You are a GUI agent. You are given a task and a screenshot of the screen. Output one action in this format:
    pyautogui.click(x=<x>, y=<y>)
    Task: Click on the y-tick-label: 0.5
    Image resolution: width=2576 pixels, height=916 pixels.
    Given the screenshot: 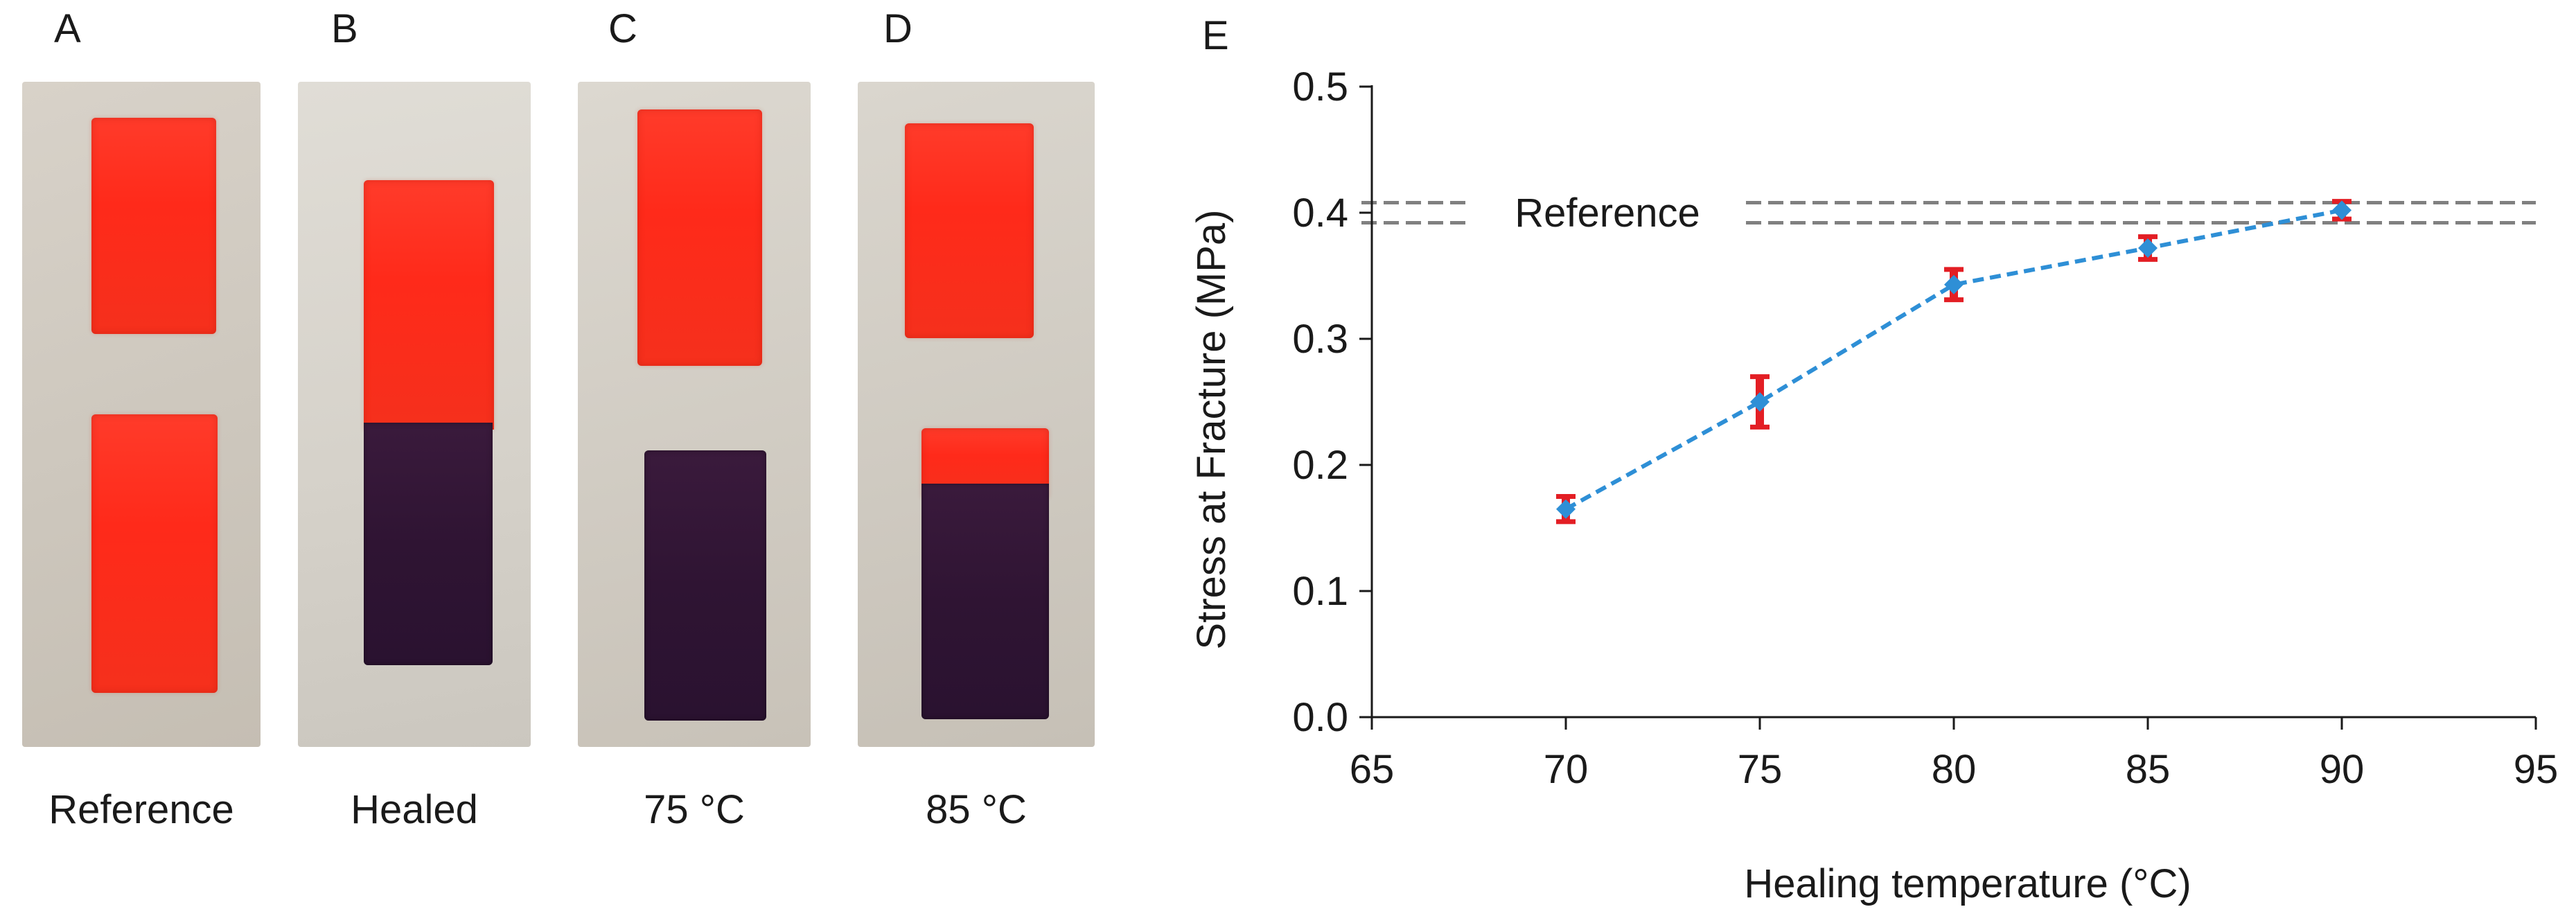 What is the action you would take?
    pyautogui.click(x=1320, y=86)
    